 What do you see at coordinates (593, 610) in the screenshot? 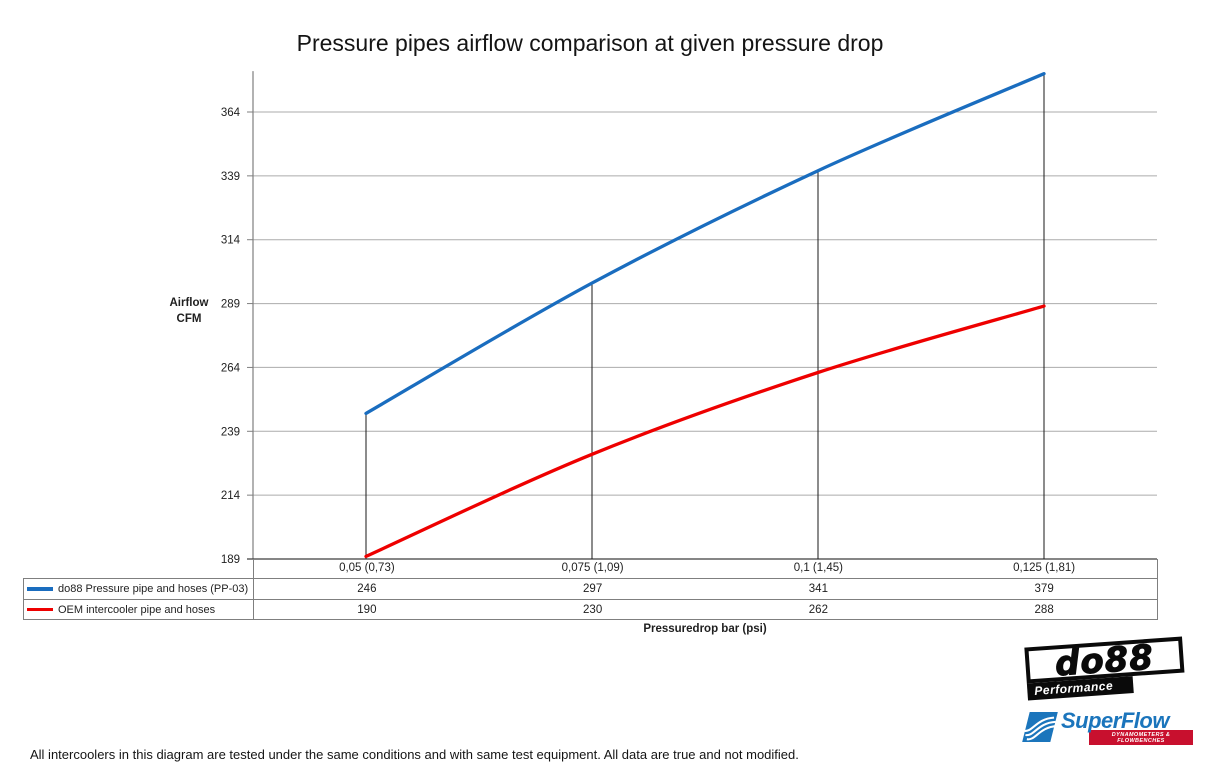
I see `series-value: 230` at bounding box center [593, 610].